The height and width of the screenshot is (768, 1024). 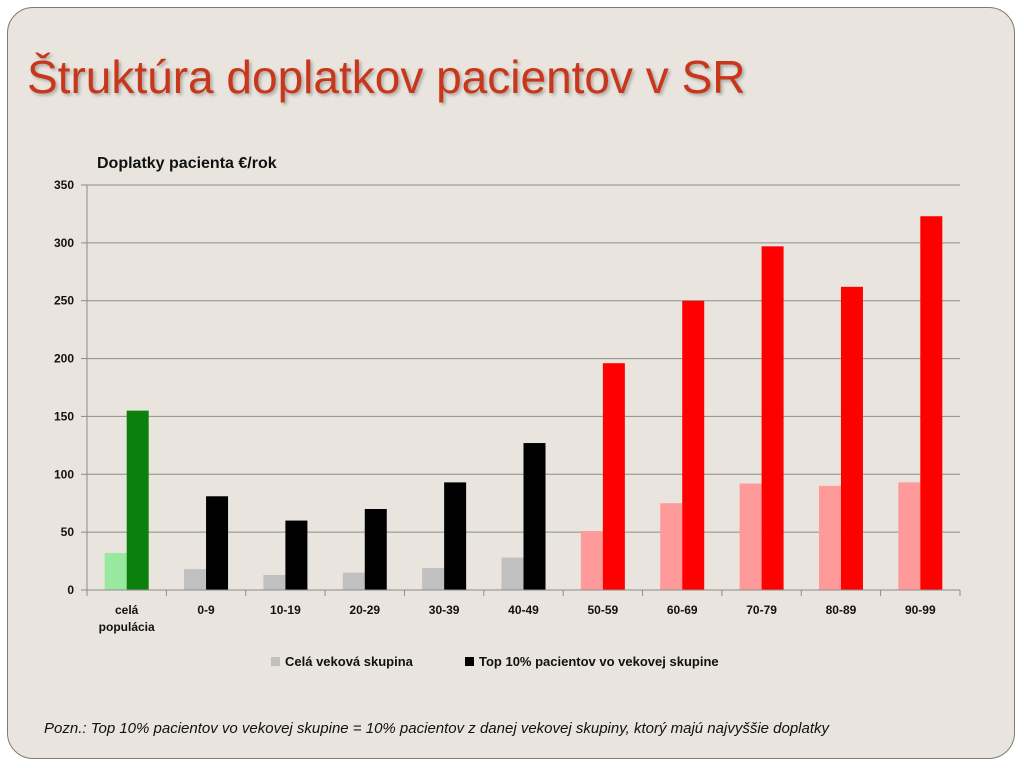 What do you see at coordinates (761, 610) in the screenshot?
I see `x-tick-label: 70-79` at bounding box center [761, 610].